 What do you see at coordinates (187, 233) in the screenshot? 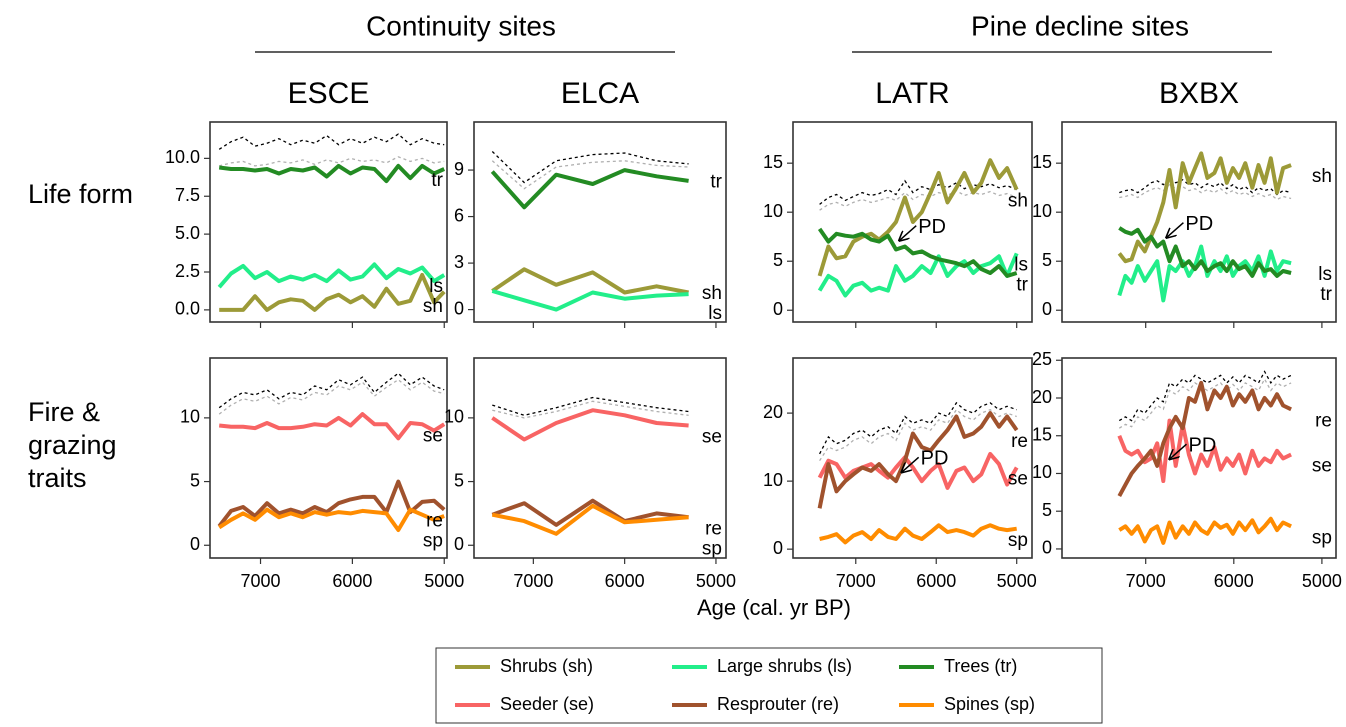
I see `y-tick-label: 5.0` at bounding box center [187, 233].